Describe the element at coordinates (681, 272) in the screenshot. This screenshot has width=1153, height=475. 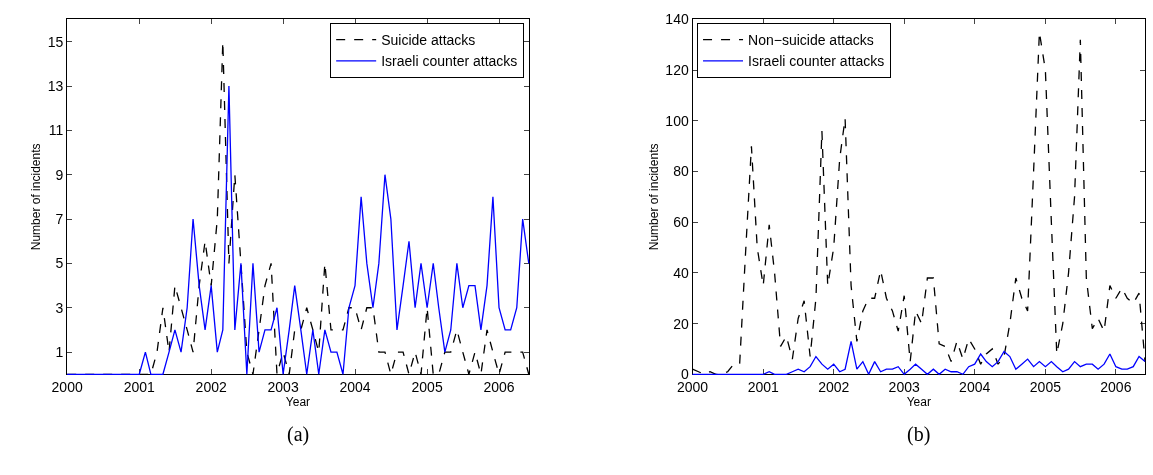
I see `y-tick-label: 40` at that location.